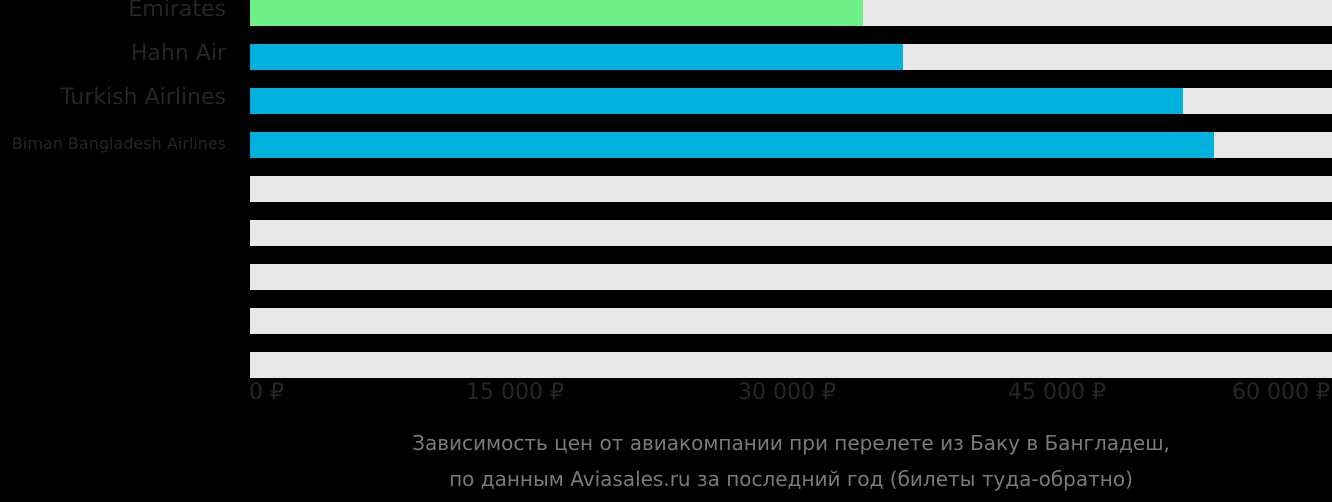  What do you see at coordinates (118, 143) in the screenshot?
I see `airline-label-biman: Biman Bangladesh Airlines` at bounding box center [118, 143].